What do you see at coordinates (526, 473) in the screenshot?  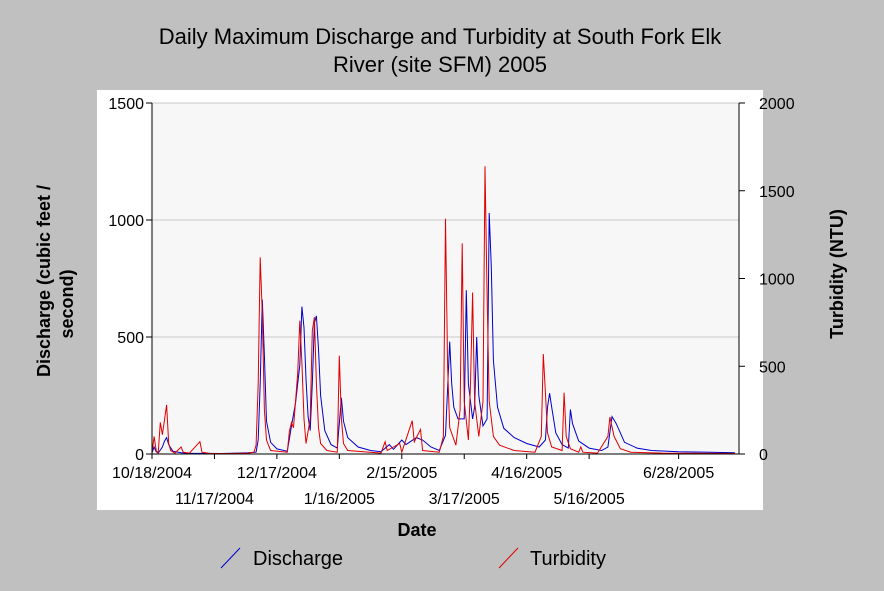 I see `x-axis-tick-label: 4/16/2005` at bounding box center [526, 473].